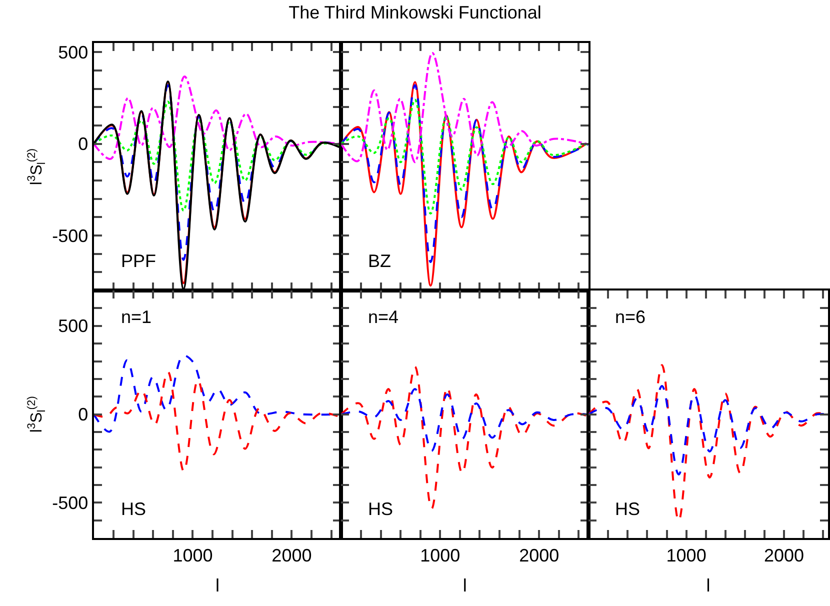 The width and height of the screenshot is (830, 606). What do you see at coordinates (383, 317) in the screenshot?
I see `annotation: n=4` at bounding box center [383, 317].